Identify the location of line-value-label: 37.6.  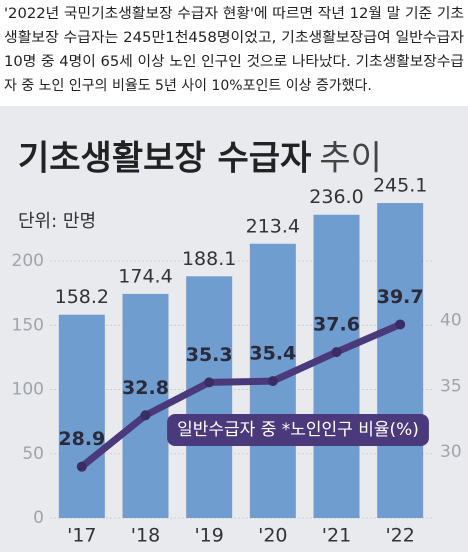
(336, 325).